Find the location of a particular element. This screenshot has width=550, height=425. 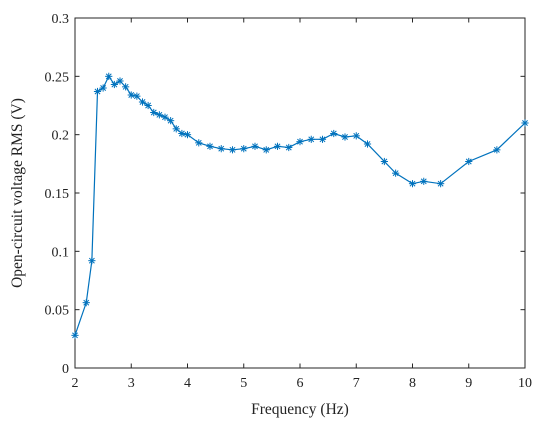

y-tick-label: 0.1 is located at coordinates (61, 252).